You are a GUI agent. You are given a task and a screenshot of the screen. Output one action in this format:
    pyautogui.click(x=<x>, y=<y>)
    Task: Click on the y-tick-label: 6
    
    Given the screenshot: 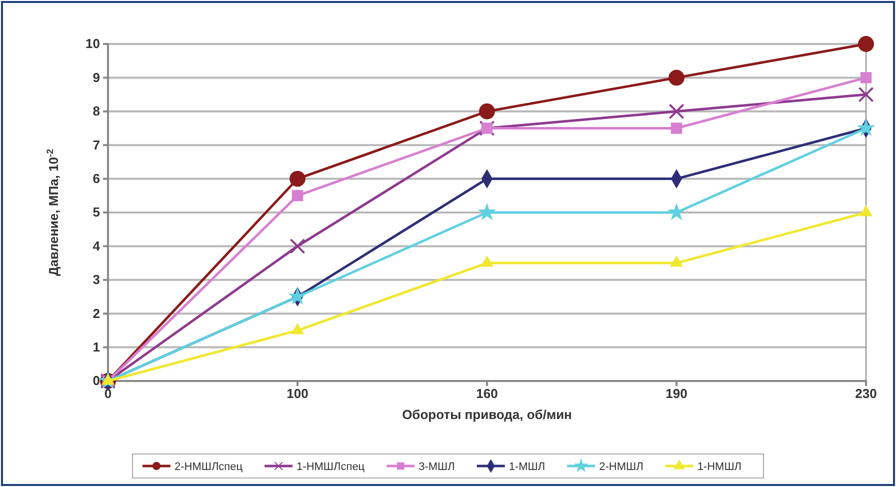 What is the action you would take?
    pyautogui.click(x=96, y=178)
    